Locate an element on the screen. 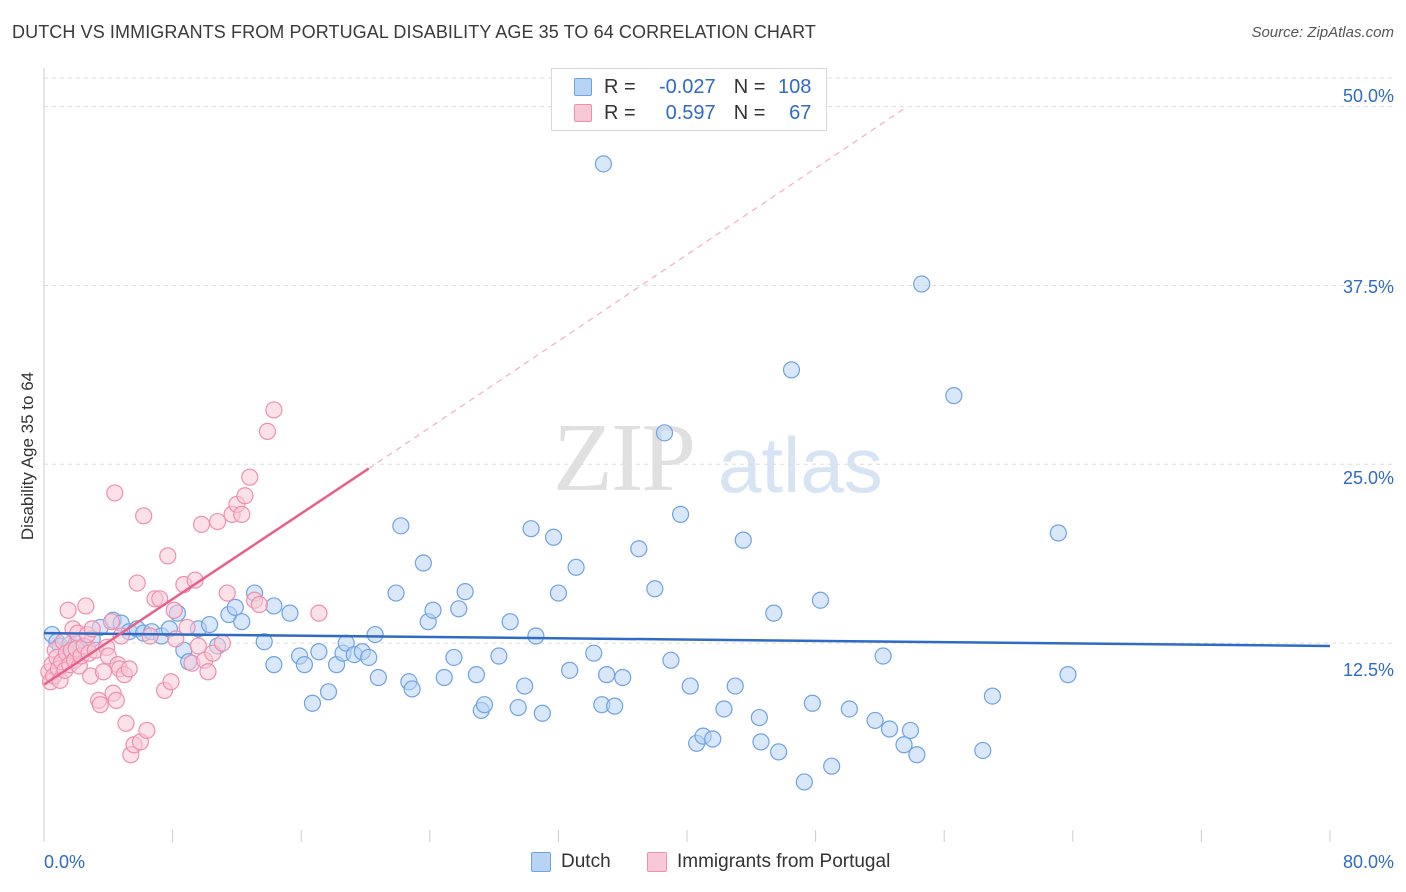  x-tick-label: 0.0% is located at coordinates (65, 862).